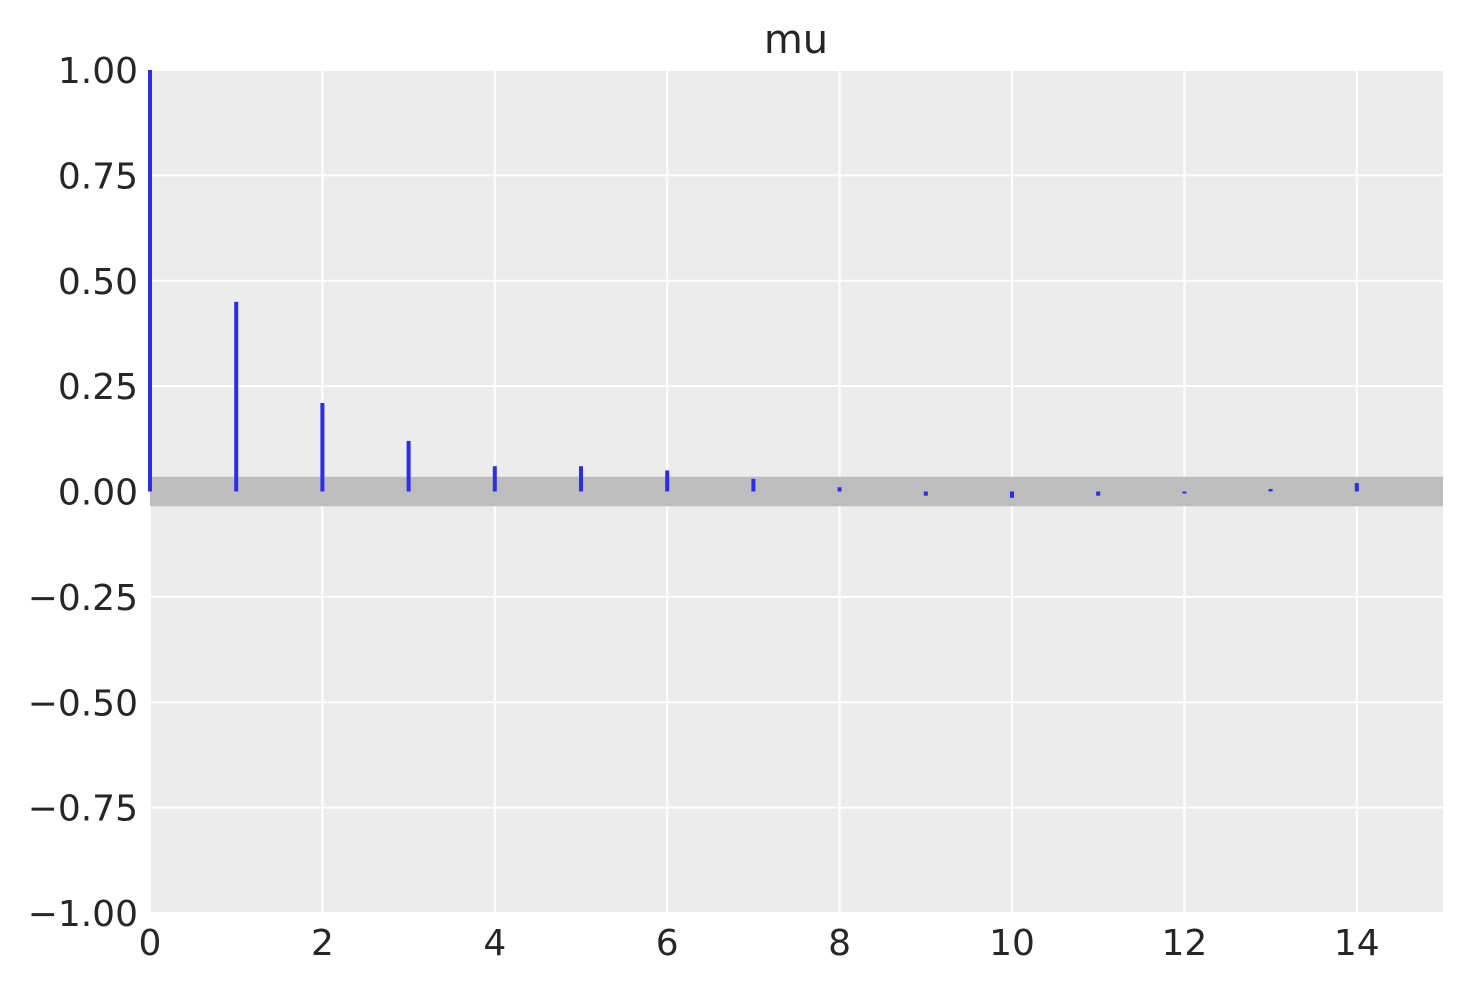 This screenshot has height=983, width=1463. Describe the element at coordinates (1357, 943) in the screenshot. I see `x-tick-label: 14` at that location.